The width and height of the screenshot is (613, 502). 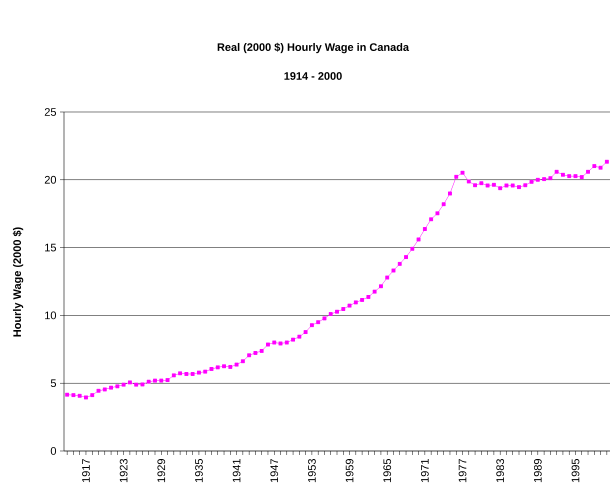 What do you see at coordinates (314, 48) in the screenshot?
I see `chart-title: Real (2000 $) Hourly Wage in Canada` at bounding box center [314, 48].